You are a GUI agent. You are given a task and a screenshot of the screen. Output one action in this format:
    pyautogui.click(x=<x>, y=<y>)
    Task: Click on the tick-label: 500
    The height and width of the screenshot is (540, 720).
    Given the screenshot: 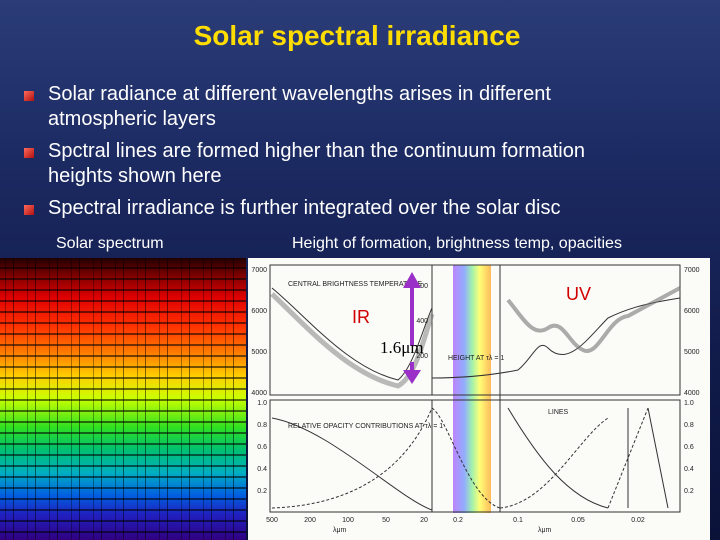 What is the action you would take?
    pyautogui.click(x=272, y=520)
    